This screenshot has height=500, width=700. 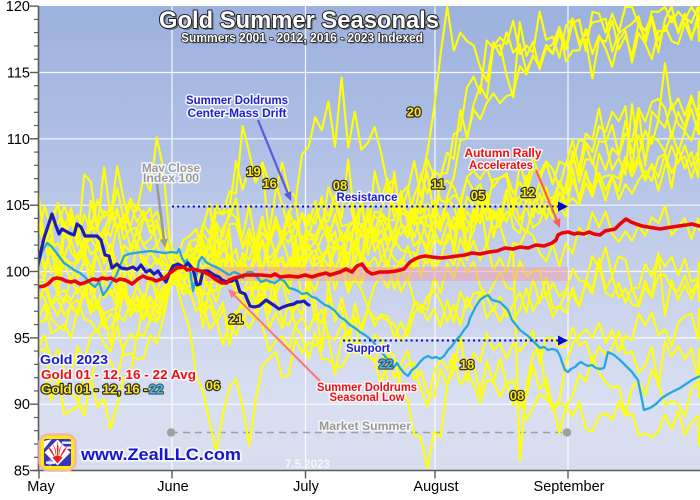 What do you see at coordinates (213, 385) in the screenshot?
I see `svg-text: 06` at bounding box center [213, 385].